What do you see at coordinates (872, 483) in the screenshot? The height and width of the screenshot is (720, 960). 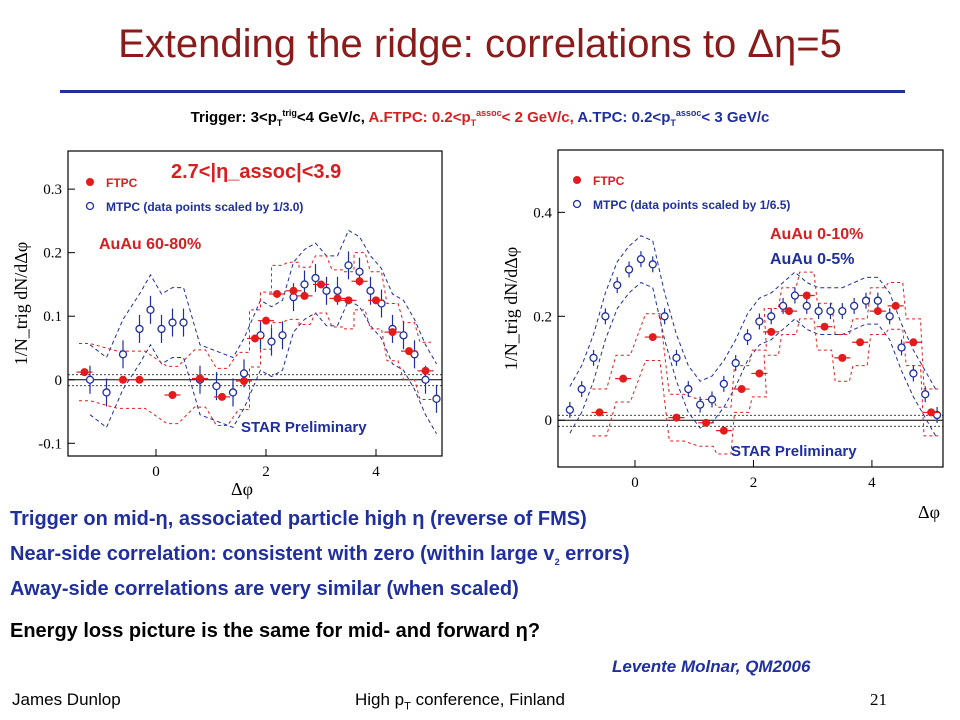 I see `x-tick-label: 4` at bounding box center [872, 483].